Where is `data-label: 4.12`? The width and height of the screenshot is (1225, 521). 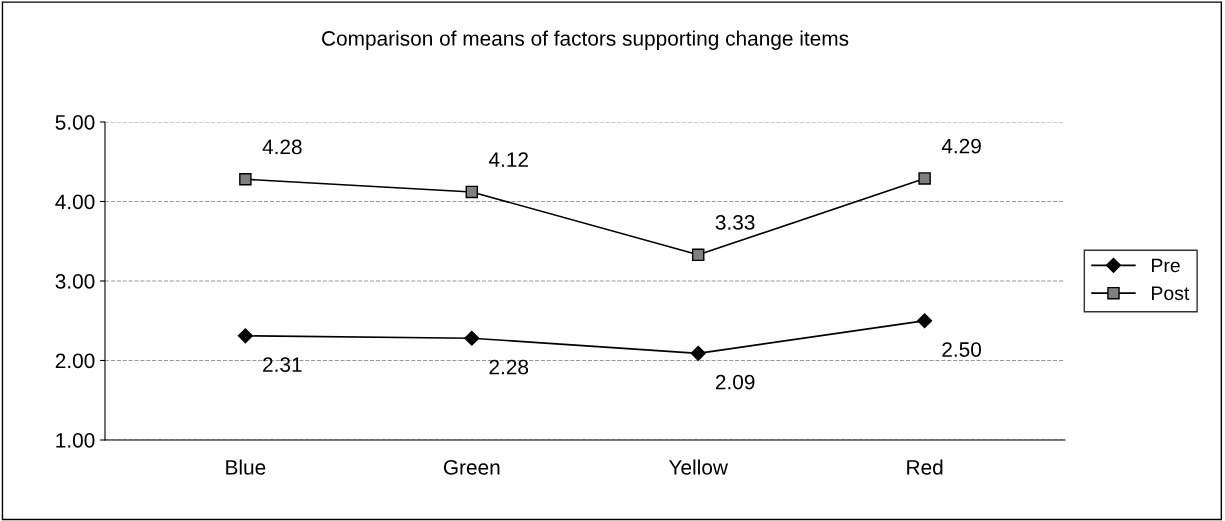 data-label: 4.12 is located at coordinates (508, 159).